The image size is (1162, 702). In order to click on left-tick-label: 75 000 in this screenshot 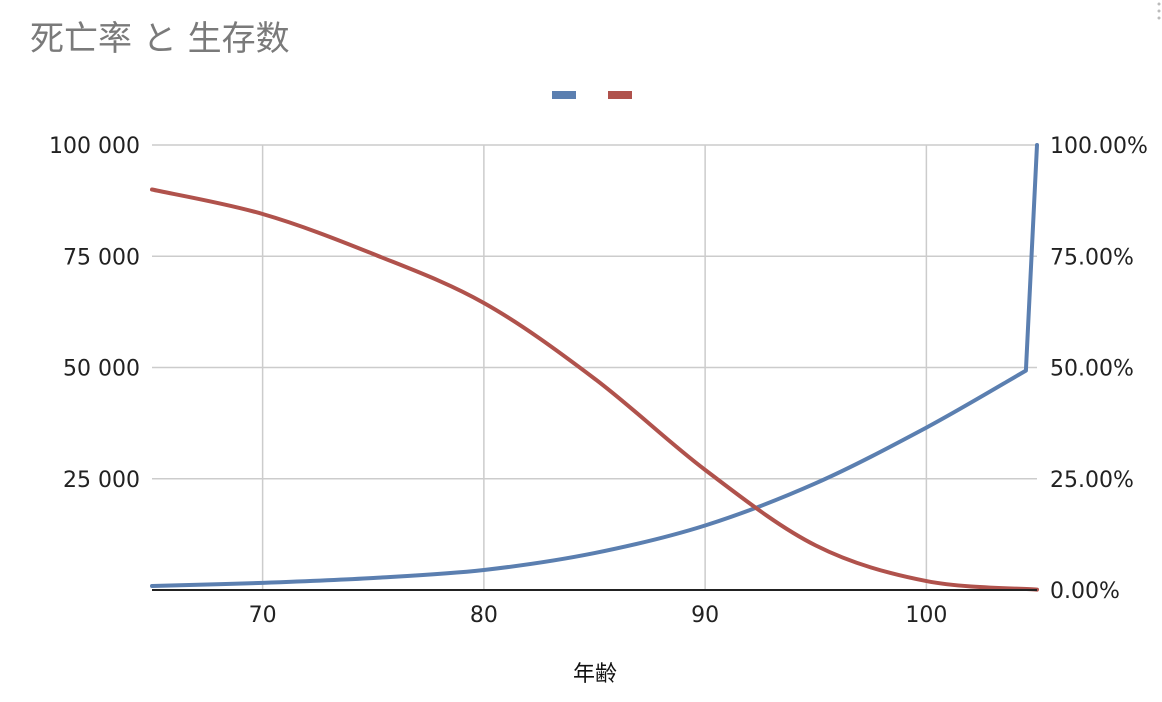, I will do `click(101, 257)`.